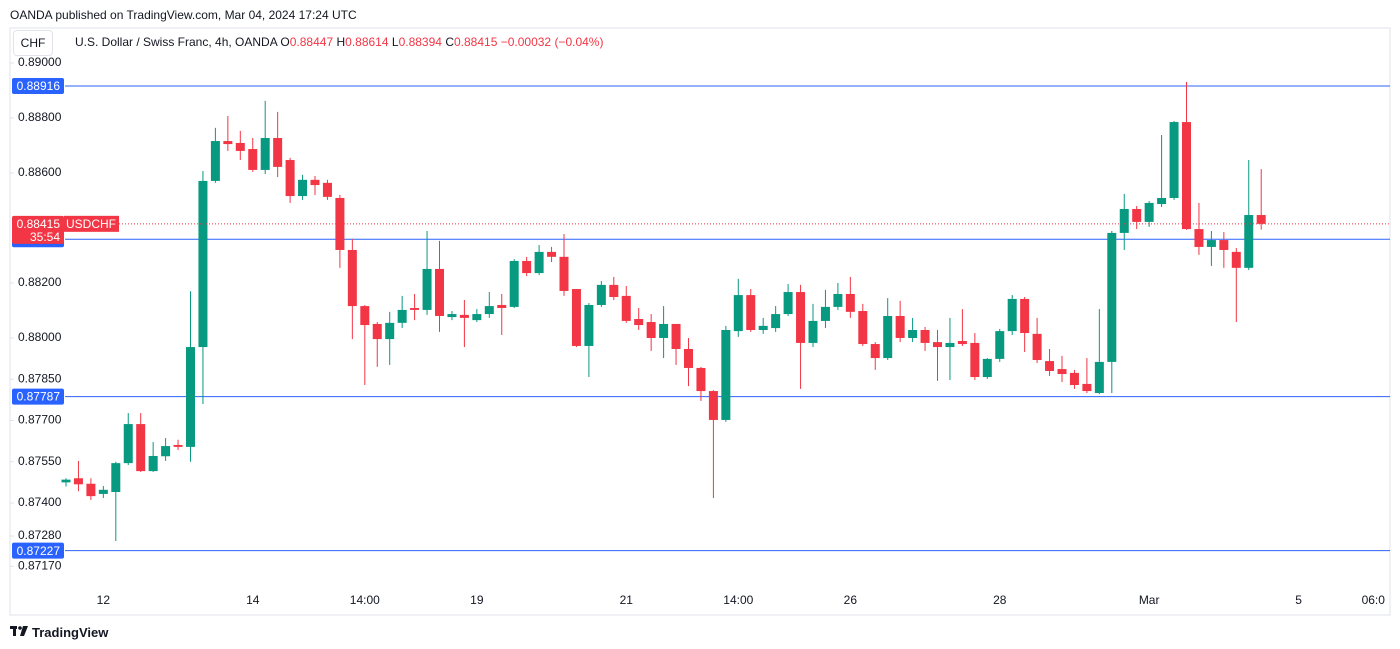 The image size is (1400, 649). What do you see at coordinates (19, 631) in the screenshot?
I see `logo` at bounding box center [19, 631].